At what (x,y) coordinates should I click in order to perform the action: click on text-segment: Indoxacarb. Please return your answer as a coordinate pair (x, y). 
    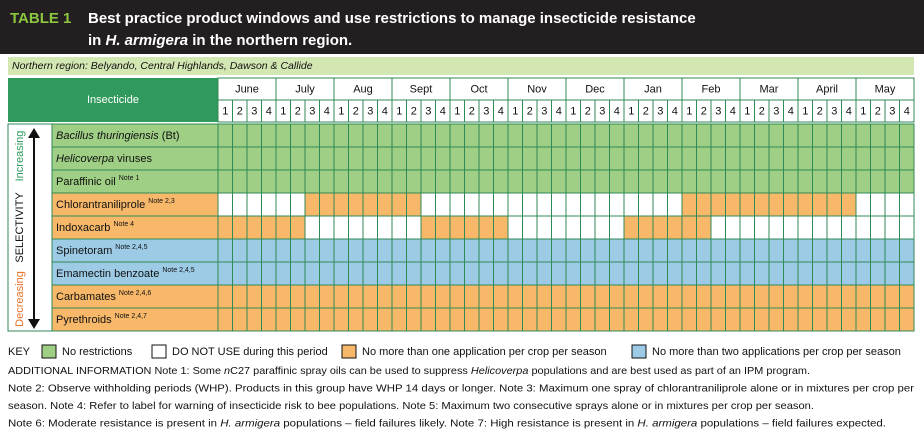
    Looking at the image, I should click on (83, 228).